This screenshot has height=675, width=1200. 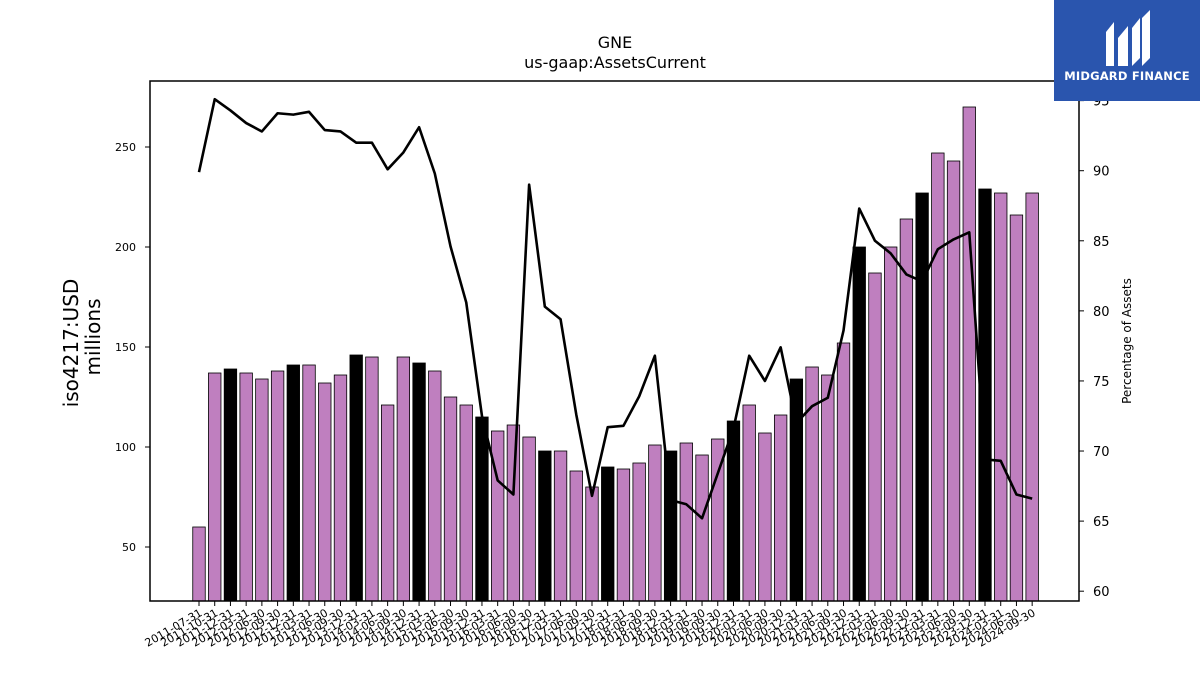 What do you see at coordinates (93, 336) in the screenshot?
I see `y-axis-label-line2: millions` at bounding box center [93, 336].